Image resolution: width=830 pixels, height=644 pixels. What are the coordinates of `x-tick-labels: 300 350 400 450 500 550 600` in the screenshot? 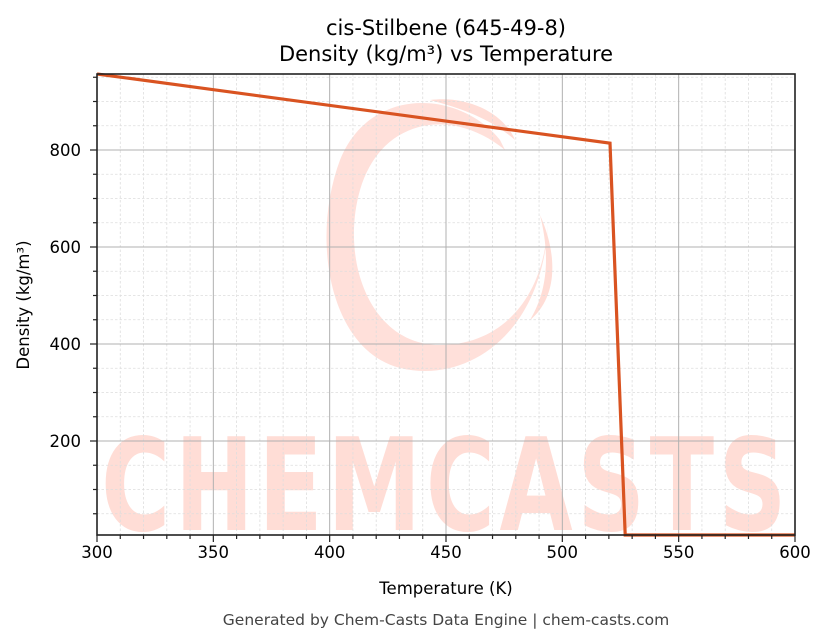 It's located at (446, 552).